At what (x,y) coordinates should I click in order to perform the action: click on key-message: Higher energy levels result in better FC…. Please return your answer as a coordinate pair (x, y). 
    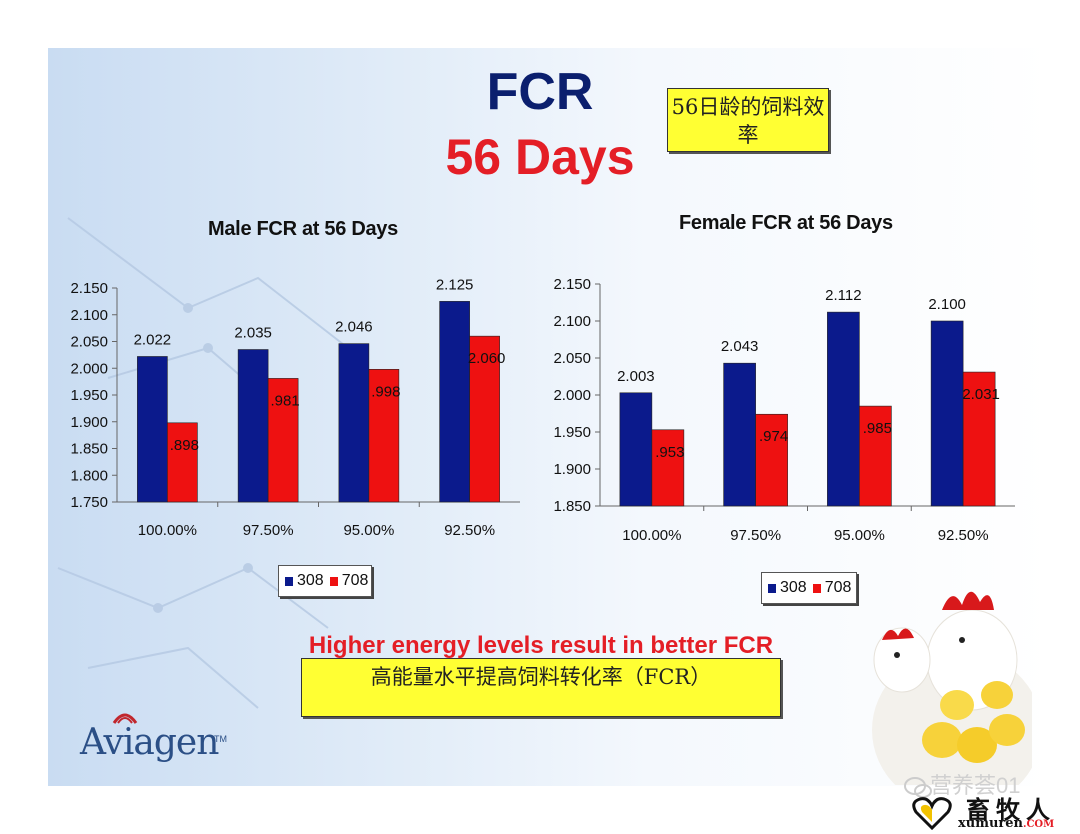
    Looking at the image, I should click on (541, 645).